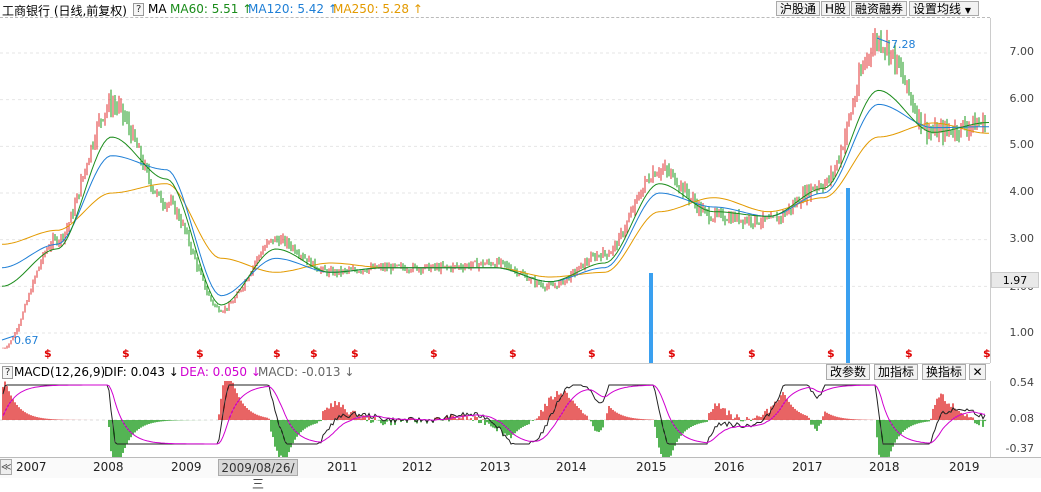 This screenshot has width=1041, height=492. What do you see at coordinates (186, 467) in the screenshot?
I see `year-label: 2009` at bounding box center [186, 467].